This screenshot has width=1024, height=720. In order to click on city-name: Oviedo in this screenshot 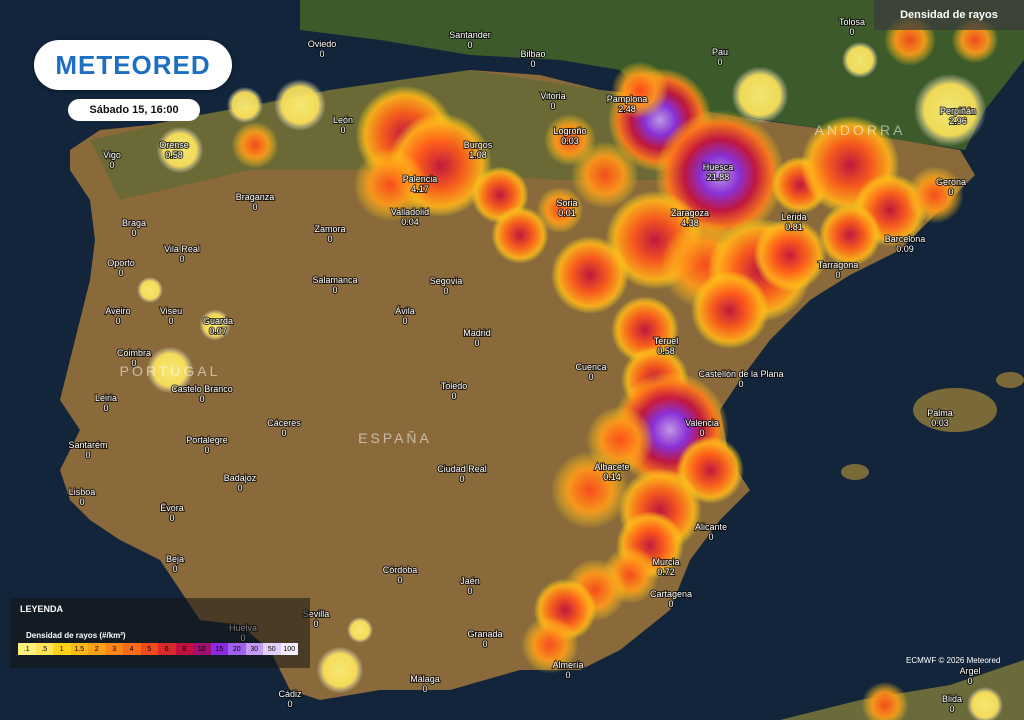, I will do `click(322, 44)`.